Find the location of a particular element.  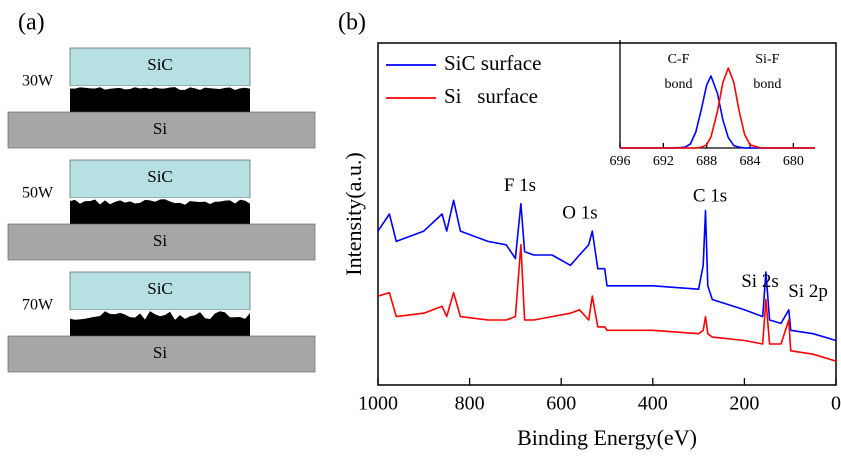

legend-label: SiC surface is located at coordinates (492, 63).